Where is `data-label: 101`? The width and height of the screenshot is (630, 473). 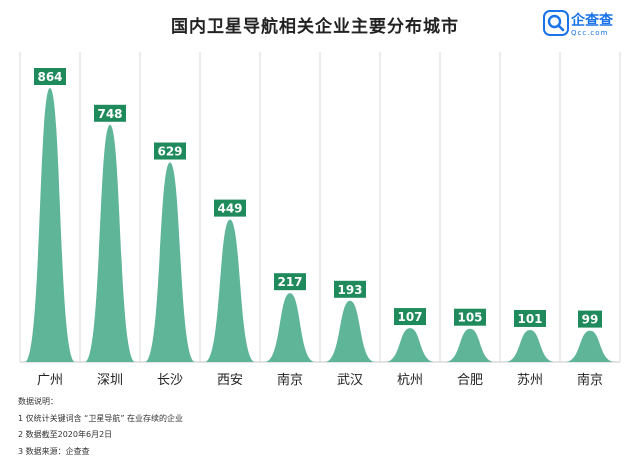 data-label: 101 is located at coordinates (529, 319).